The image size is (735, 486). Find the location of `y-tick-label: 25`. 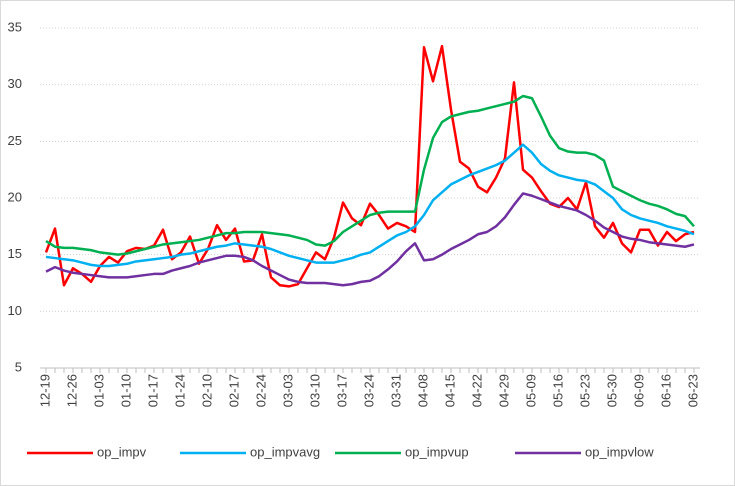

y-tick-label: 25 is located at coordinates (15, 140).